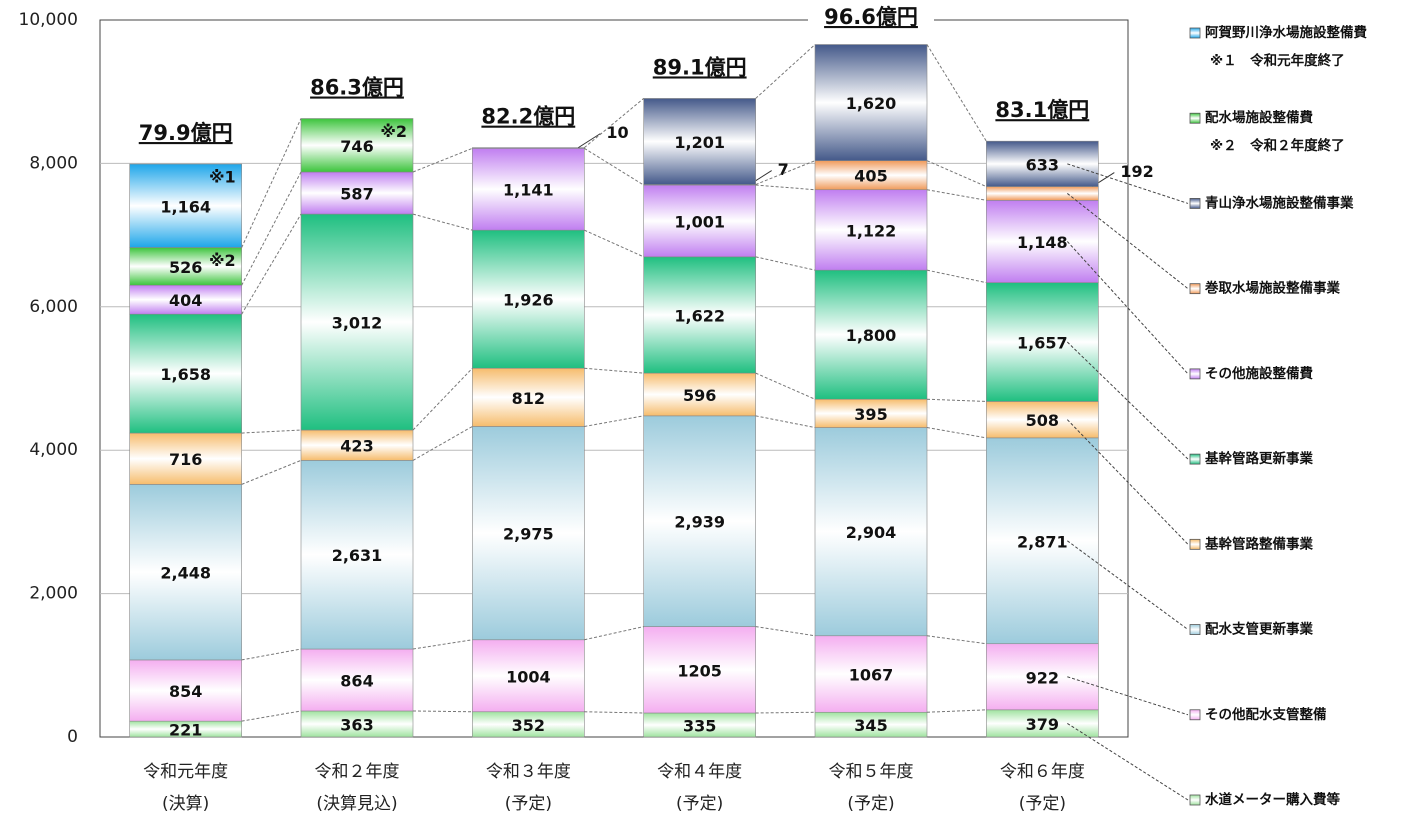  I want to click on value-label: 1,141, so click(528, 190).